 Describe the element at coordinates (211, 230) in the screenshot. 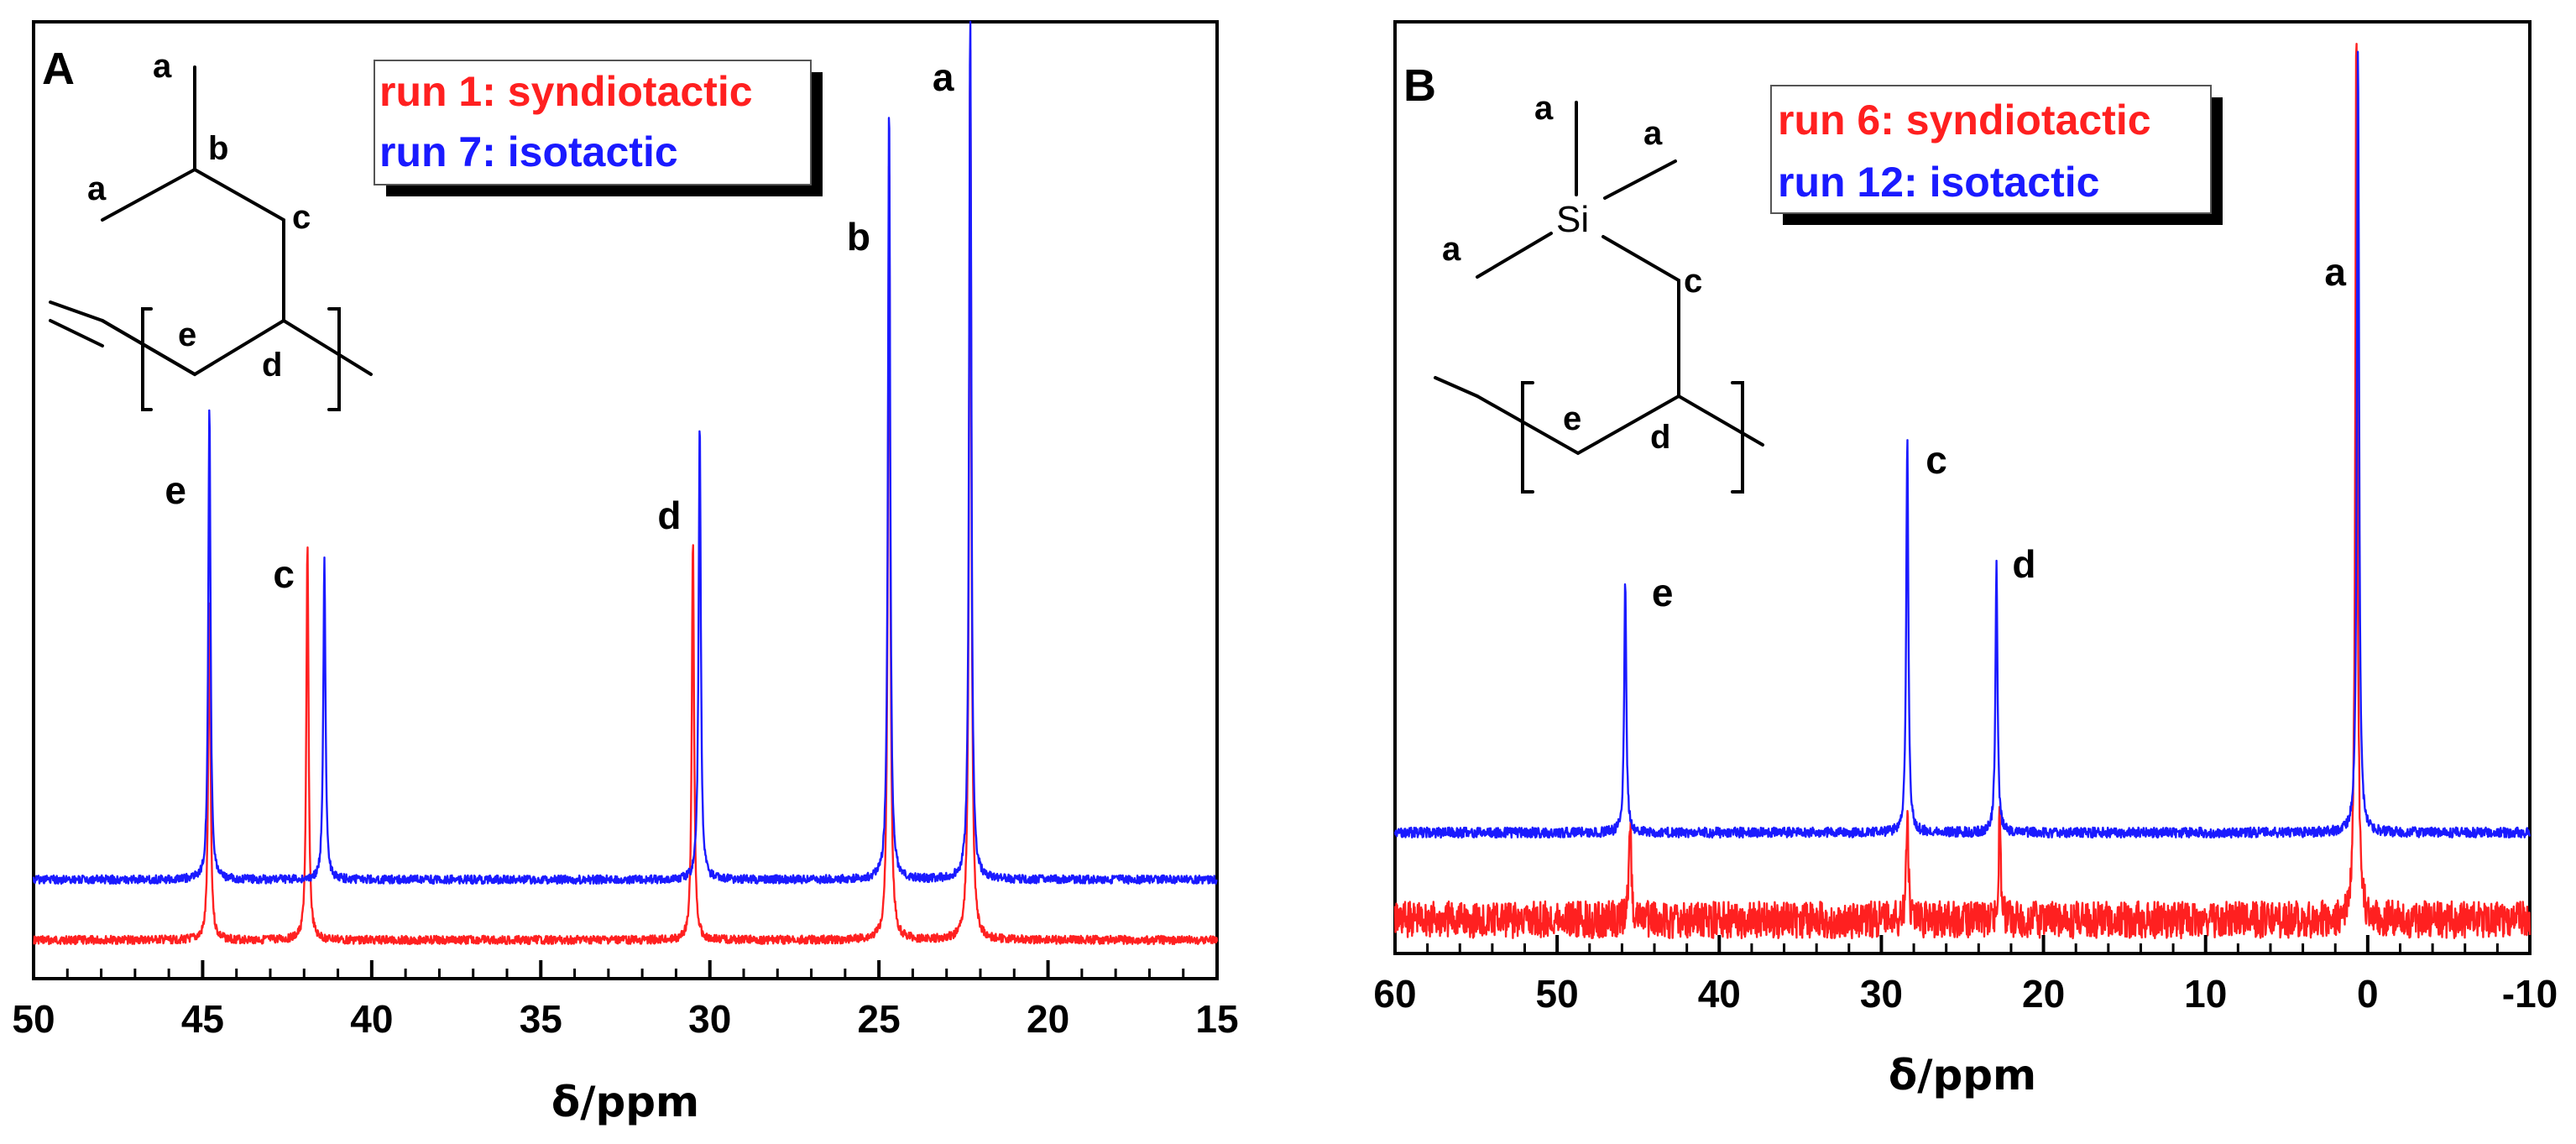

I see `panel-a-structure: a b a c e d` at that location.